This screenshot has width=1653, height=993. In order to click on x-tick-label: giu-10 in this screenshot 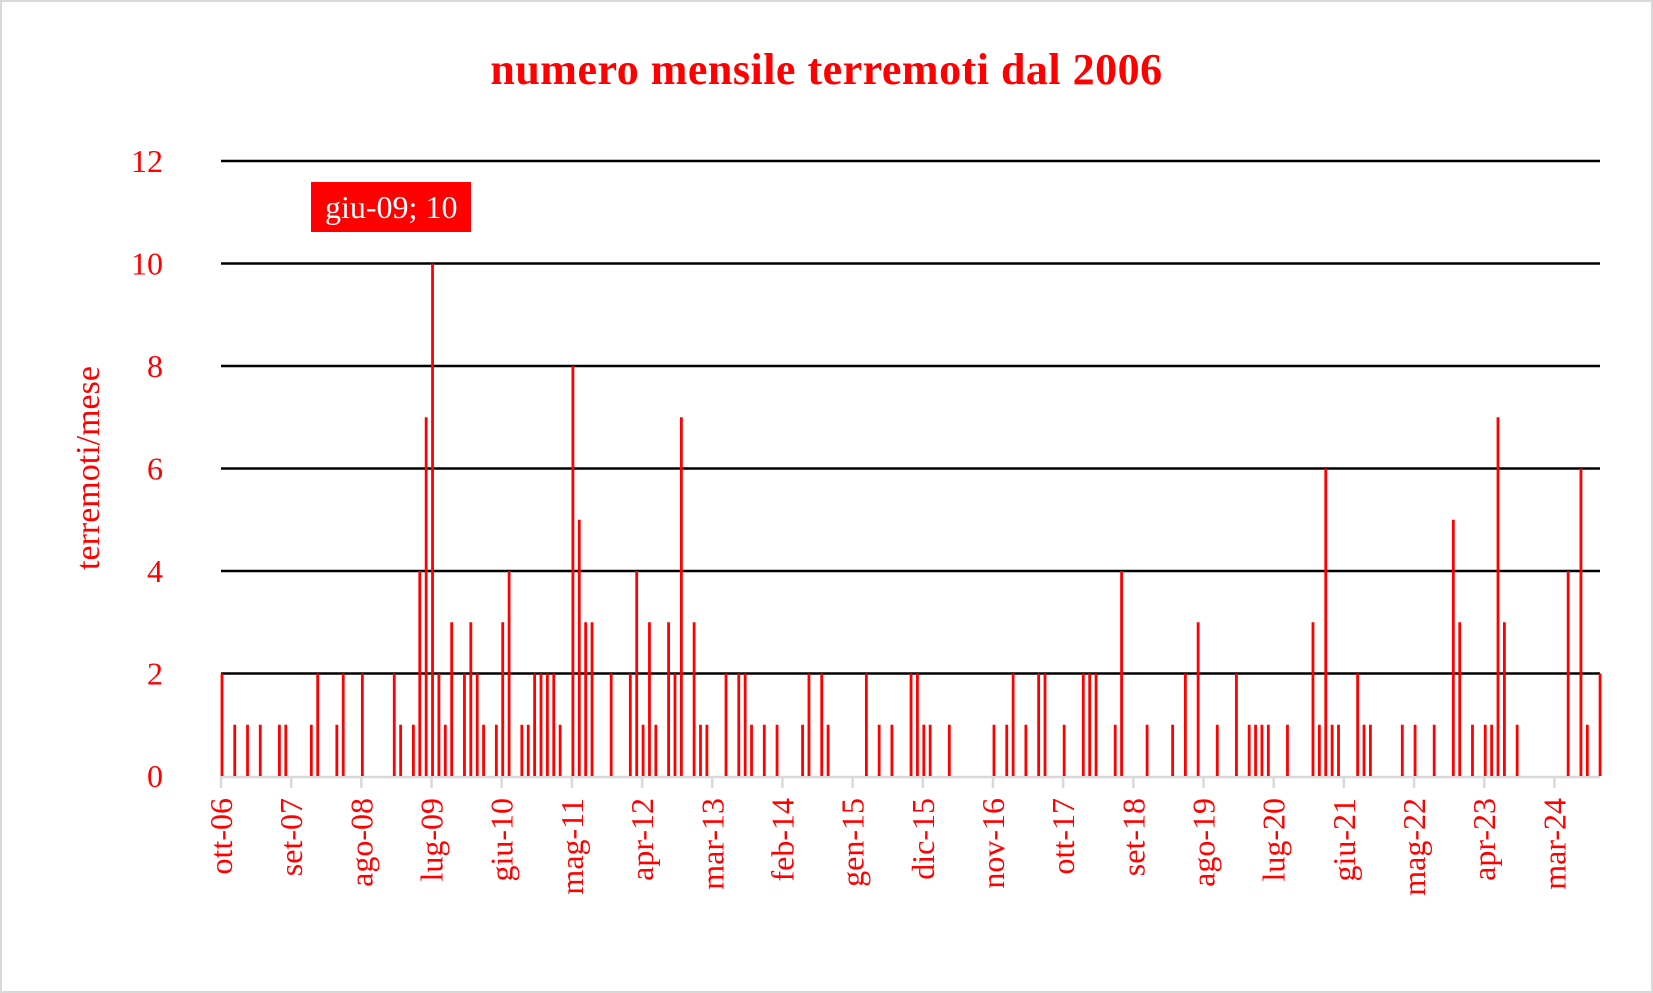, I will do `click(502, 840)`.